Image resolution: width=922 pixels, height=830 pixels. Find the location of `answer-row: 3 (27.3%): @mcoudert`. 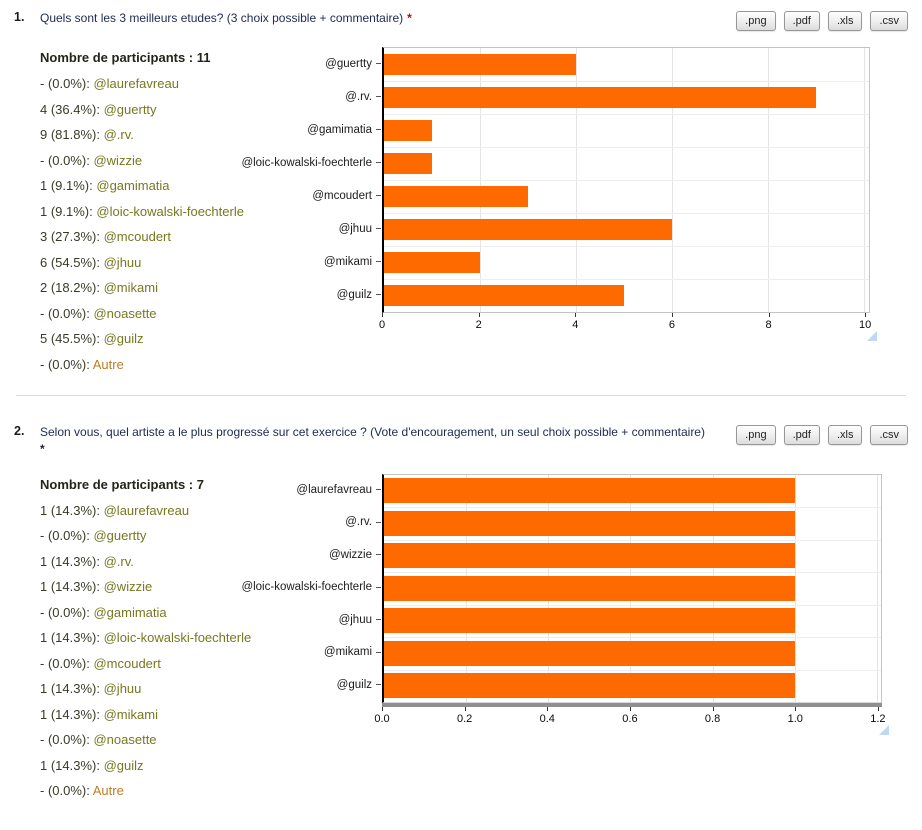

answer-row: 3 (27.3%): @mcoudert is located at coordinates (156, 237).